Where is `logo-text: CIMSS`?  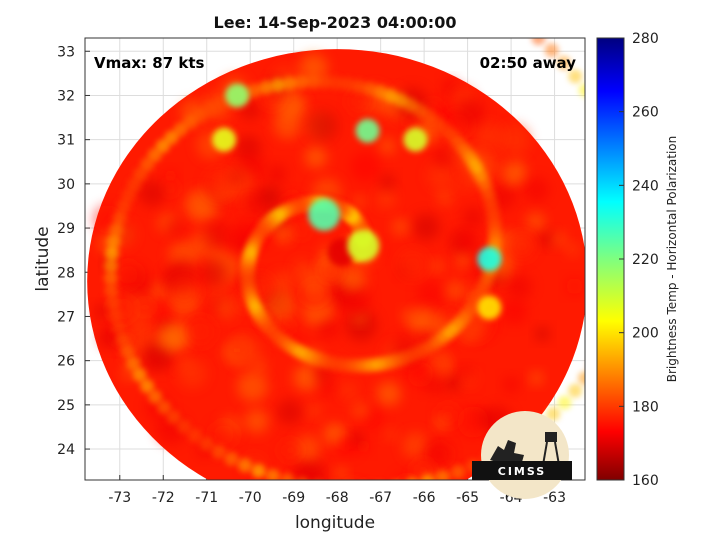
logo-text: CIMSS is located at coordinates (522, 471).